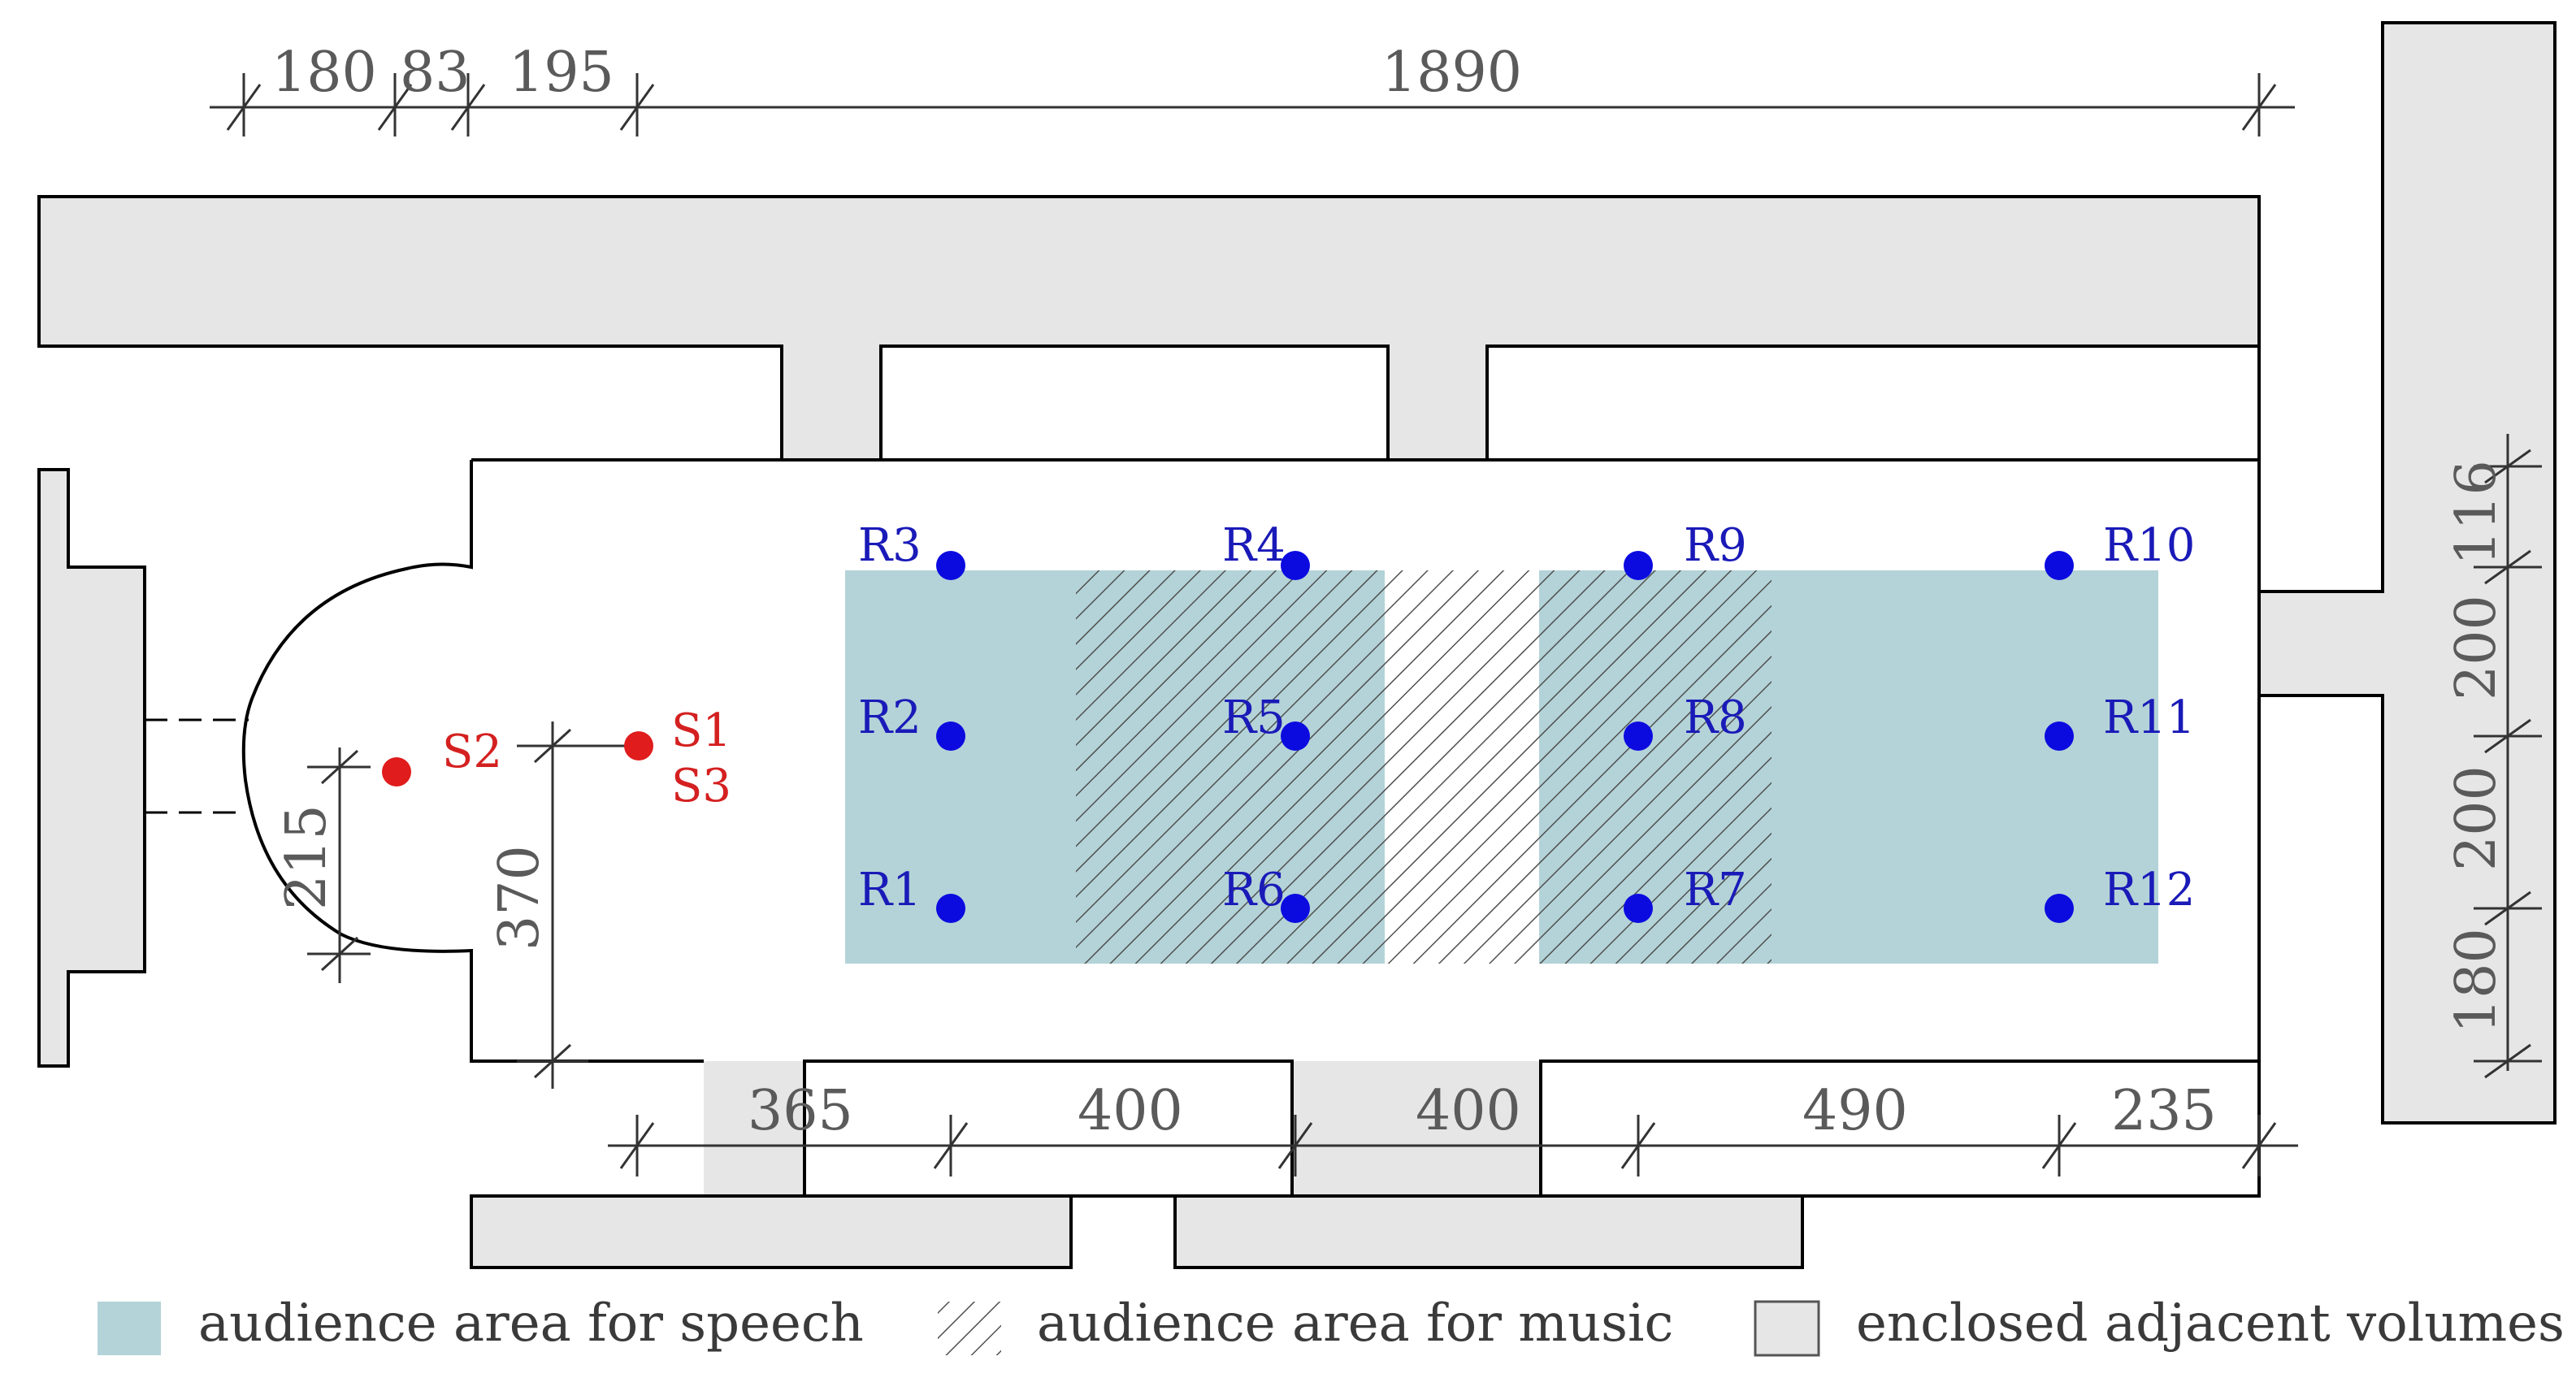 The width and height of the screenshot is (2576, 1378). Describe the element at coordinates (638, 745) in the screenshot. I see `source-point-s1-s3` at that location.